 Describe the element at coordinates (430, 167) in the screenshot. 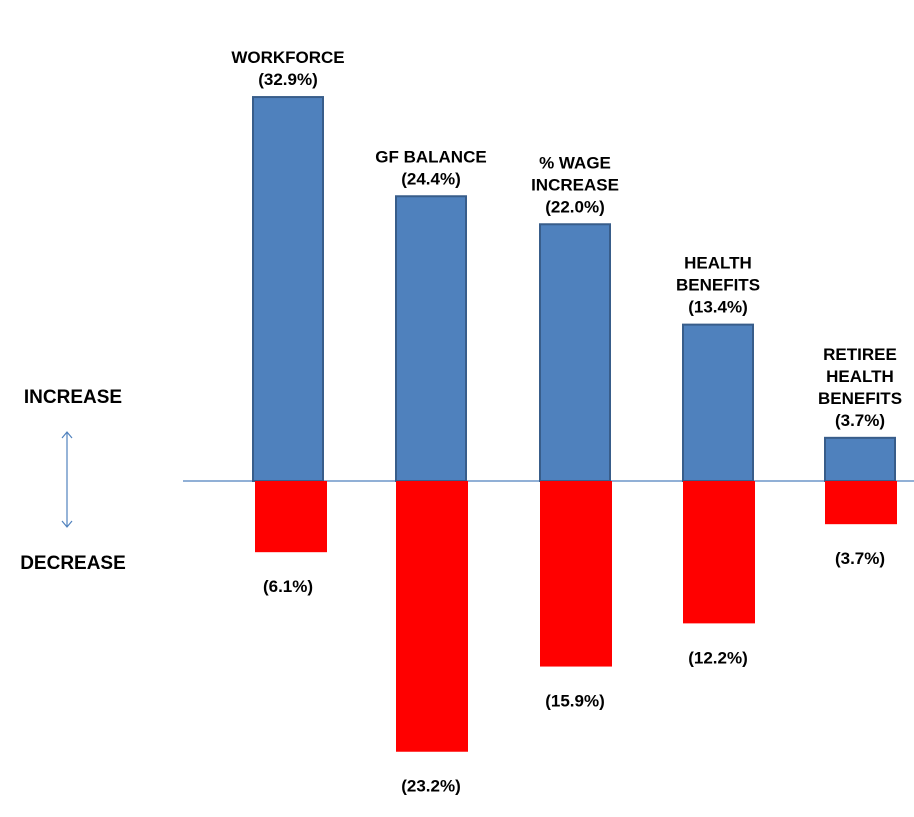

I see `increase-label-2: GF BALANCE (24.4%)` at that location.